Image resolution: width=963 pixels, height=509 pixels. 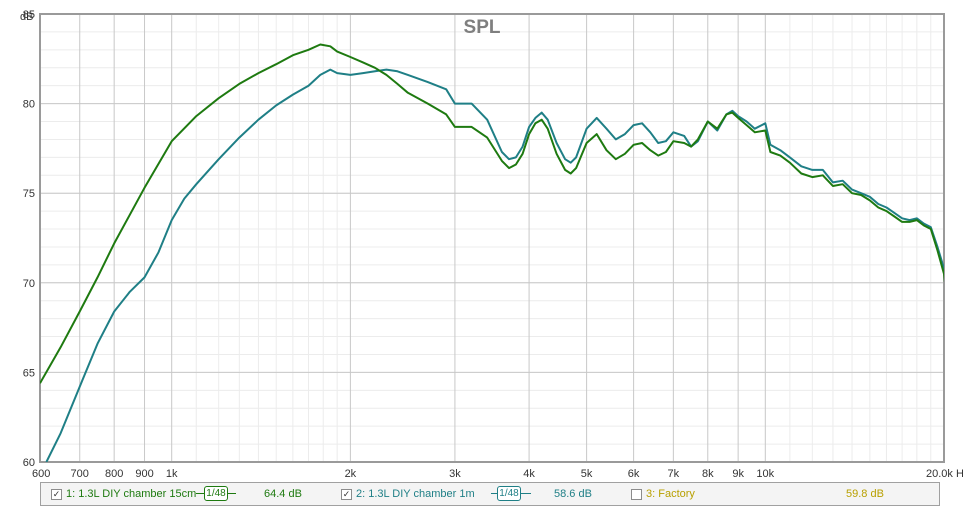 I want to click on x-tick-label: 7k, so click(x=674, y=474).